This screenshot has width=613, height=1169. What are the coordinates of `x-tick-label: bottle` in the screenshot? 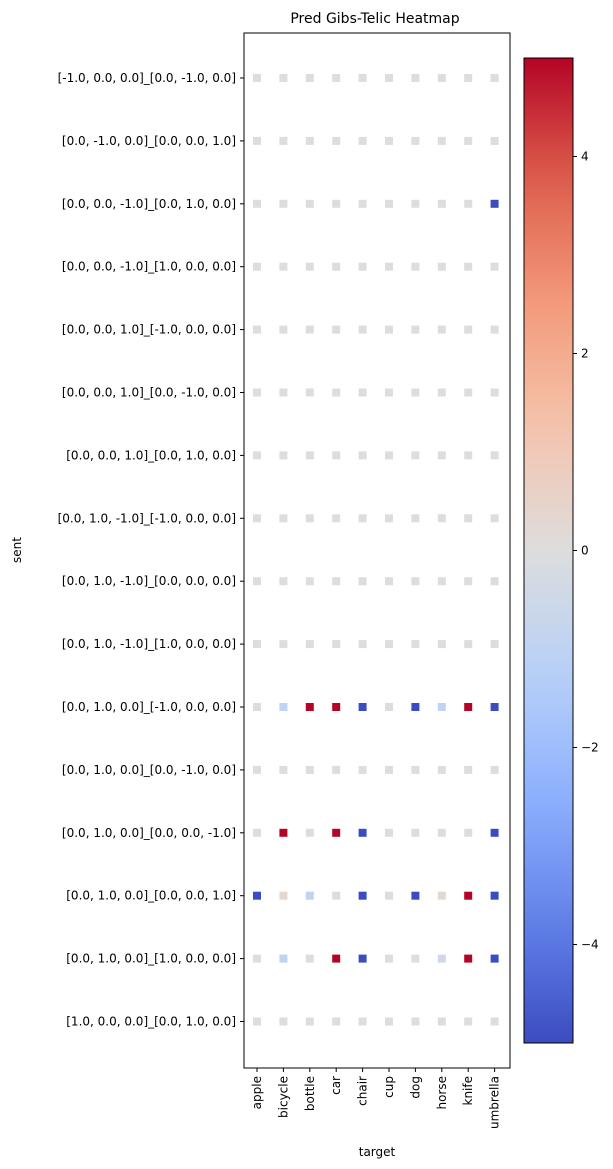 It's located at (310, 1093).